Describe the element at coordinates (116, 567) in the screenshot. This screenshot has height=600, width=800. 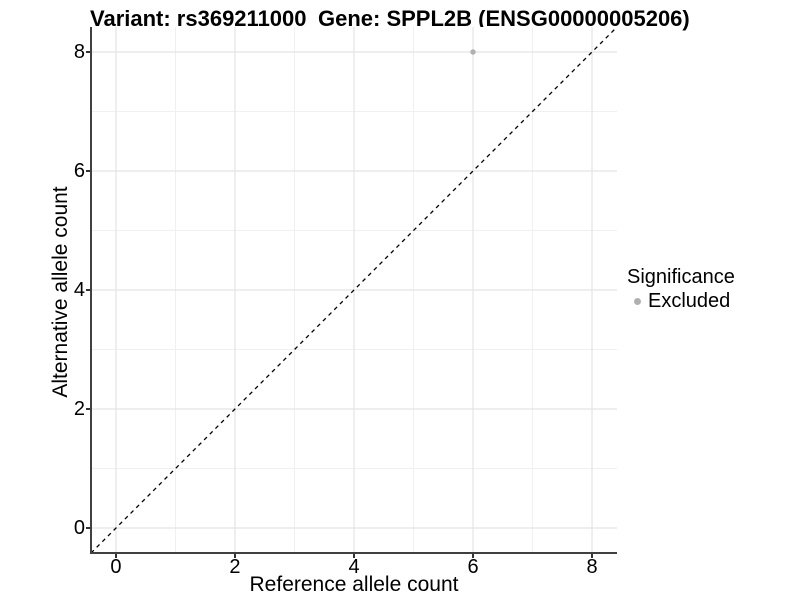
I see `x-tick-label: 0` at that location.